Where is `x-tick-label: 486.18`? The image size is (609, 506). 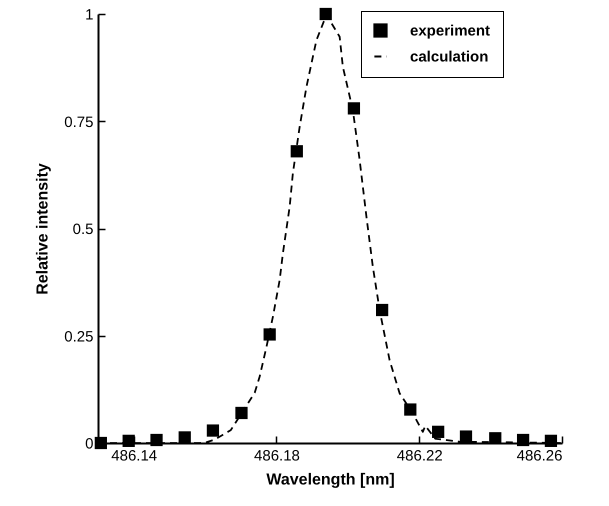 x-tick-label: 486.18 is located at coordinates (277, 456).